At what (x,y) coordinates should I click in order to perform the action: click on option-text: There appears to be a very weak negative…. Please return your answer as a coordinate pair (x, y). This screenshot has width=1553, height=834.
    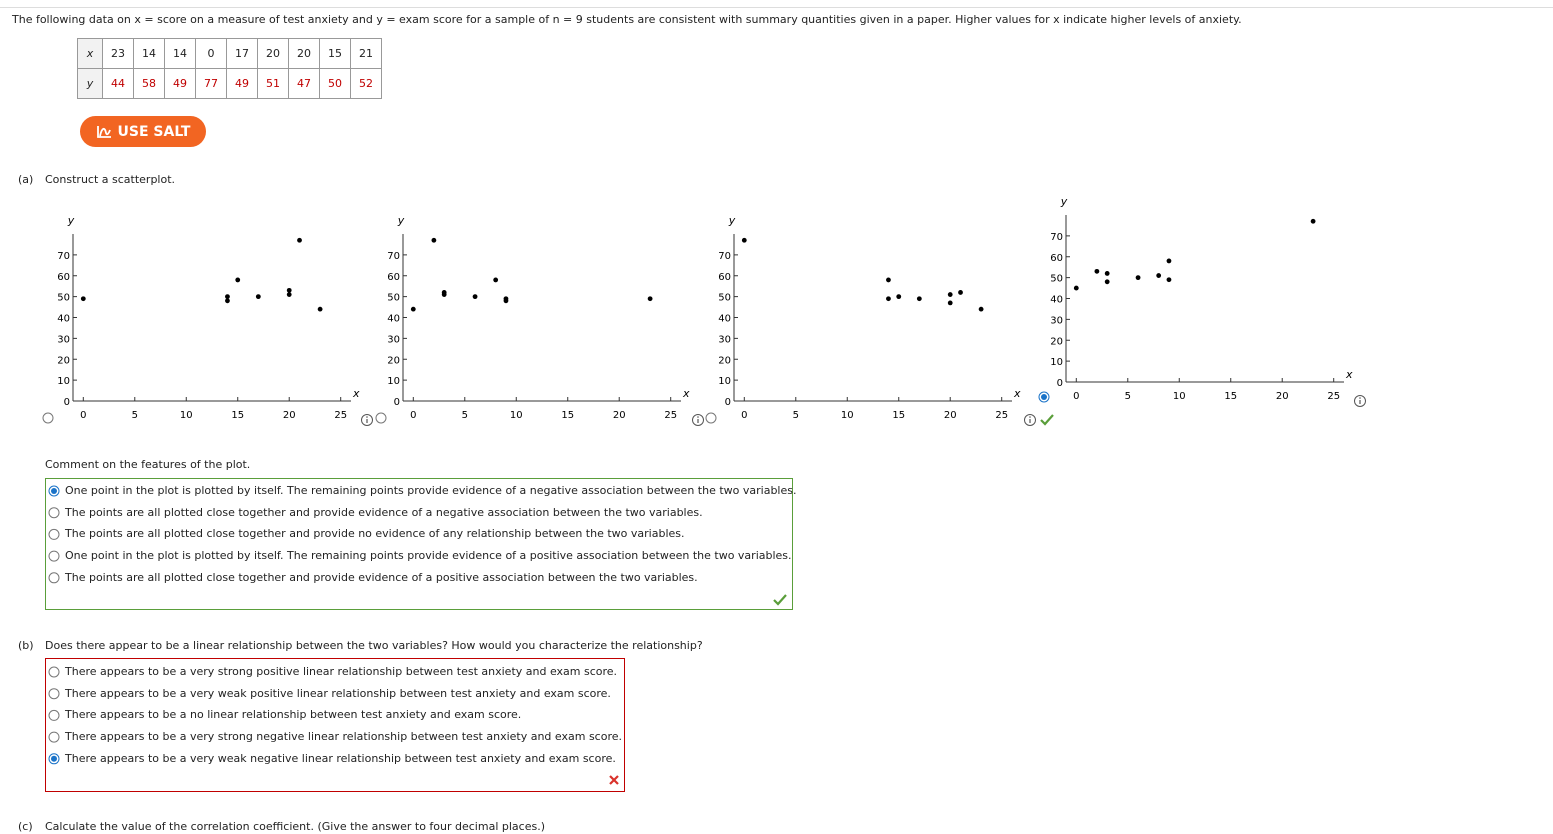
    Looking at the image, I should click on (340, 758).